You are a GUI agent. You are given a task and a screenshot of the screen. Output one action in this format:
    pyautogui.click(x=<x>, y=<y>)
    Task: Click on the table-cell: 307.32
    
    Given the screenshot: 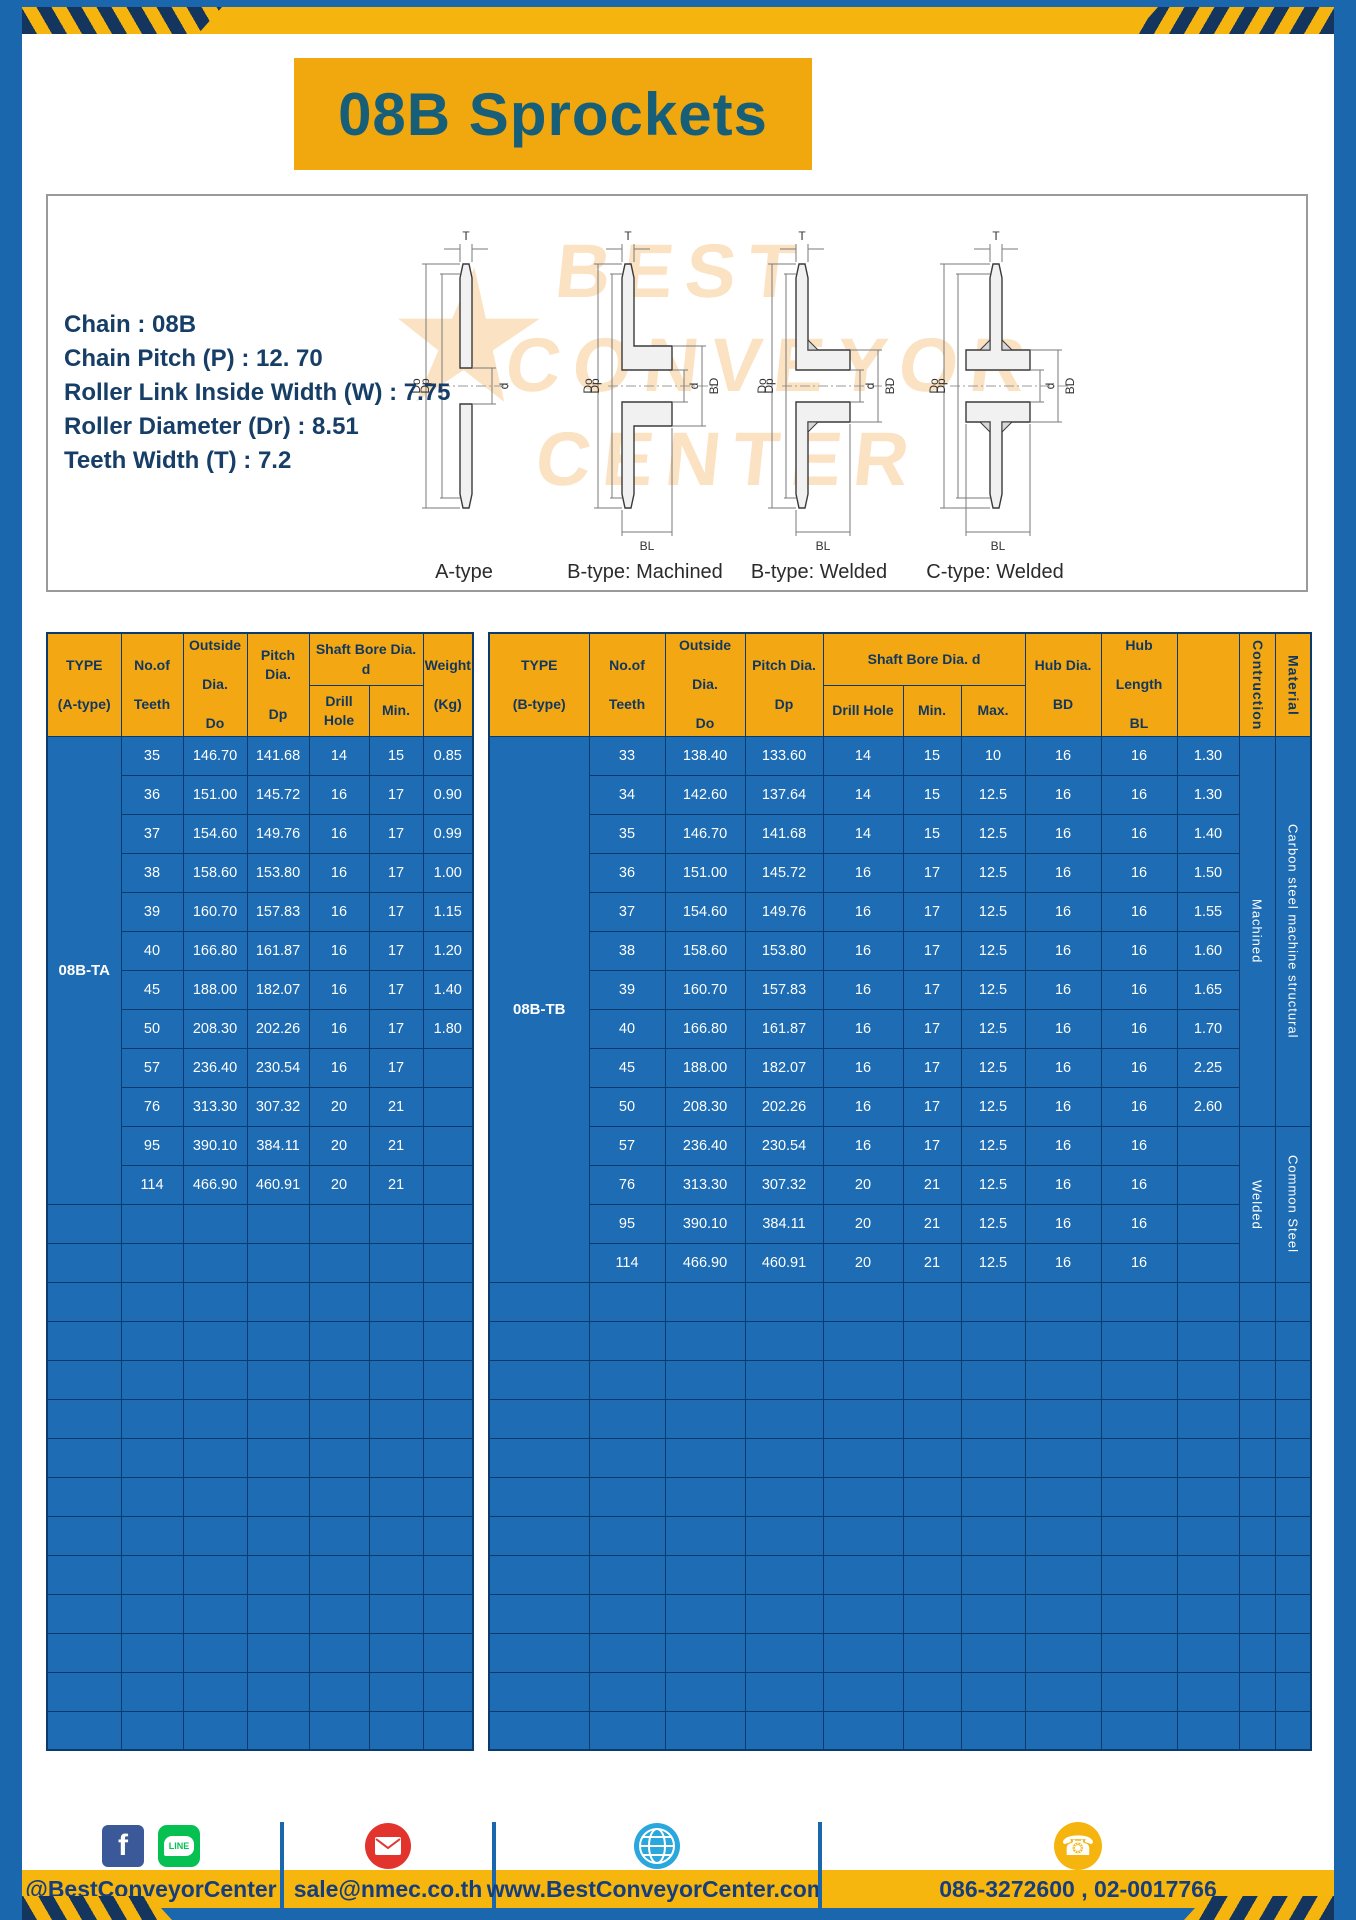 What is the action you would take?
    pyautogui.click(x=784, y=1184)
    